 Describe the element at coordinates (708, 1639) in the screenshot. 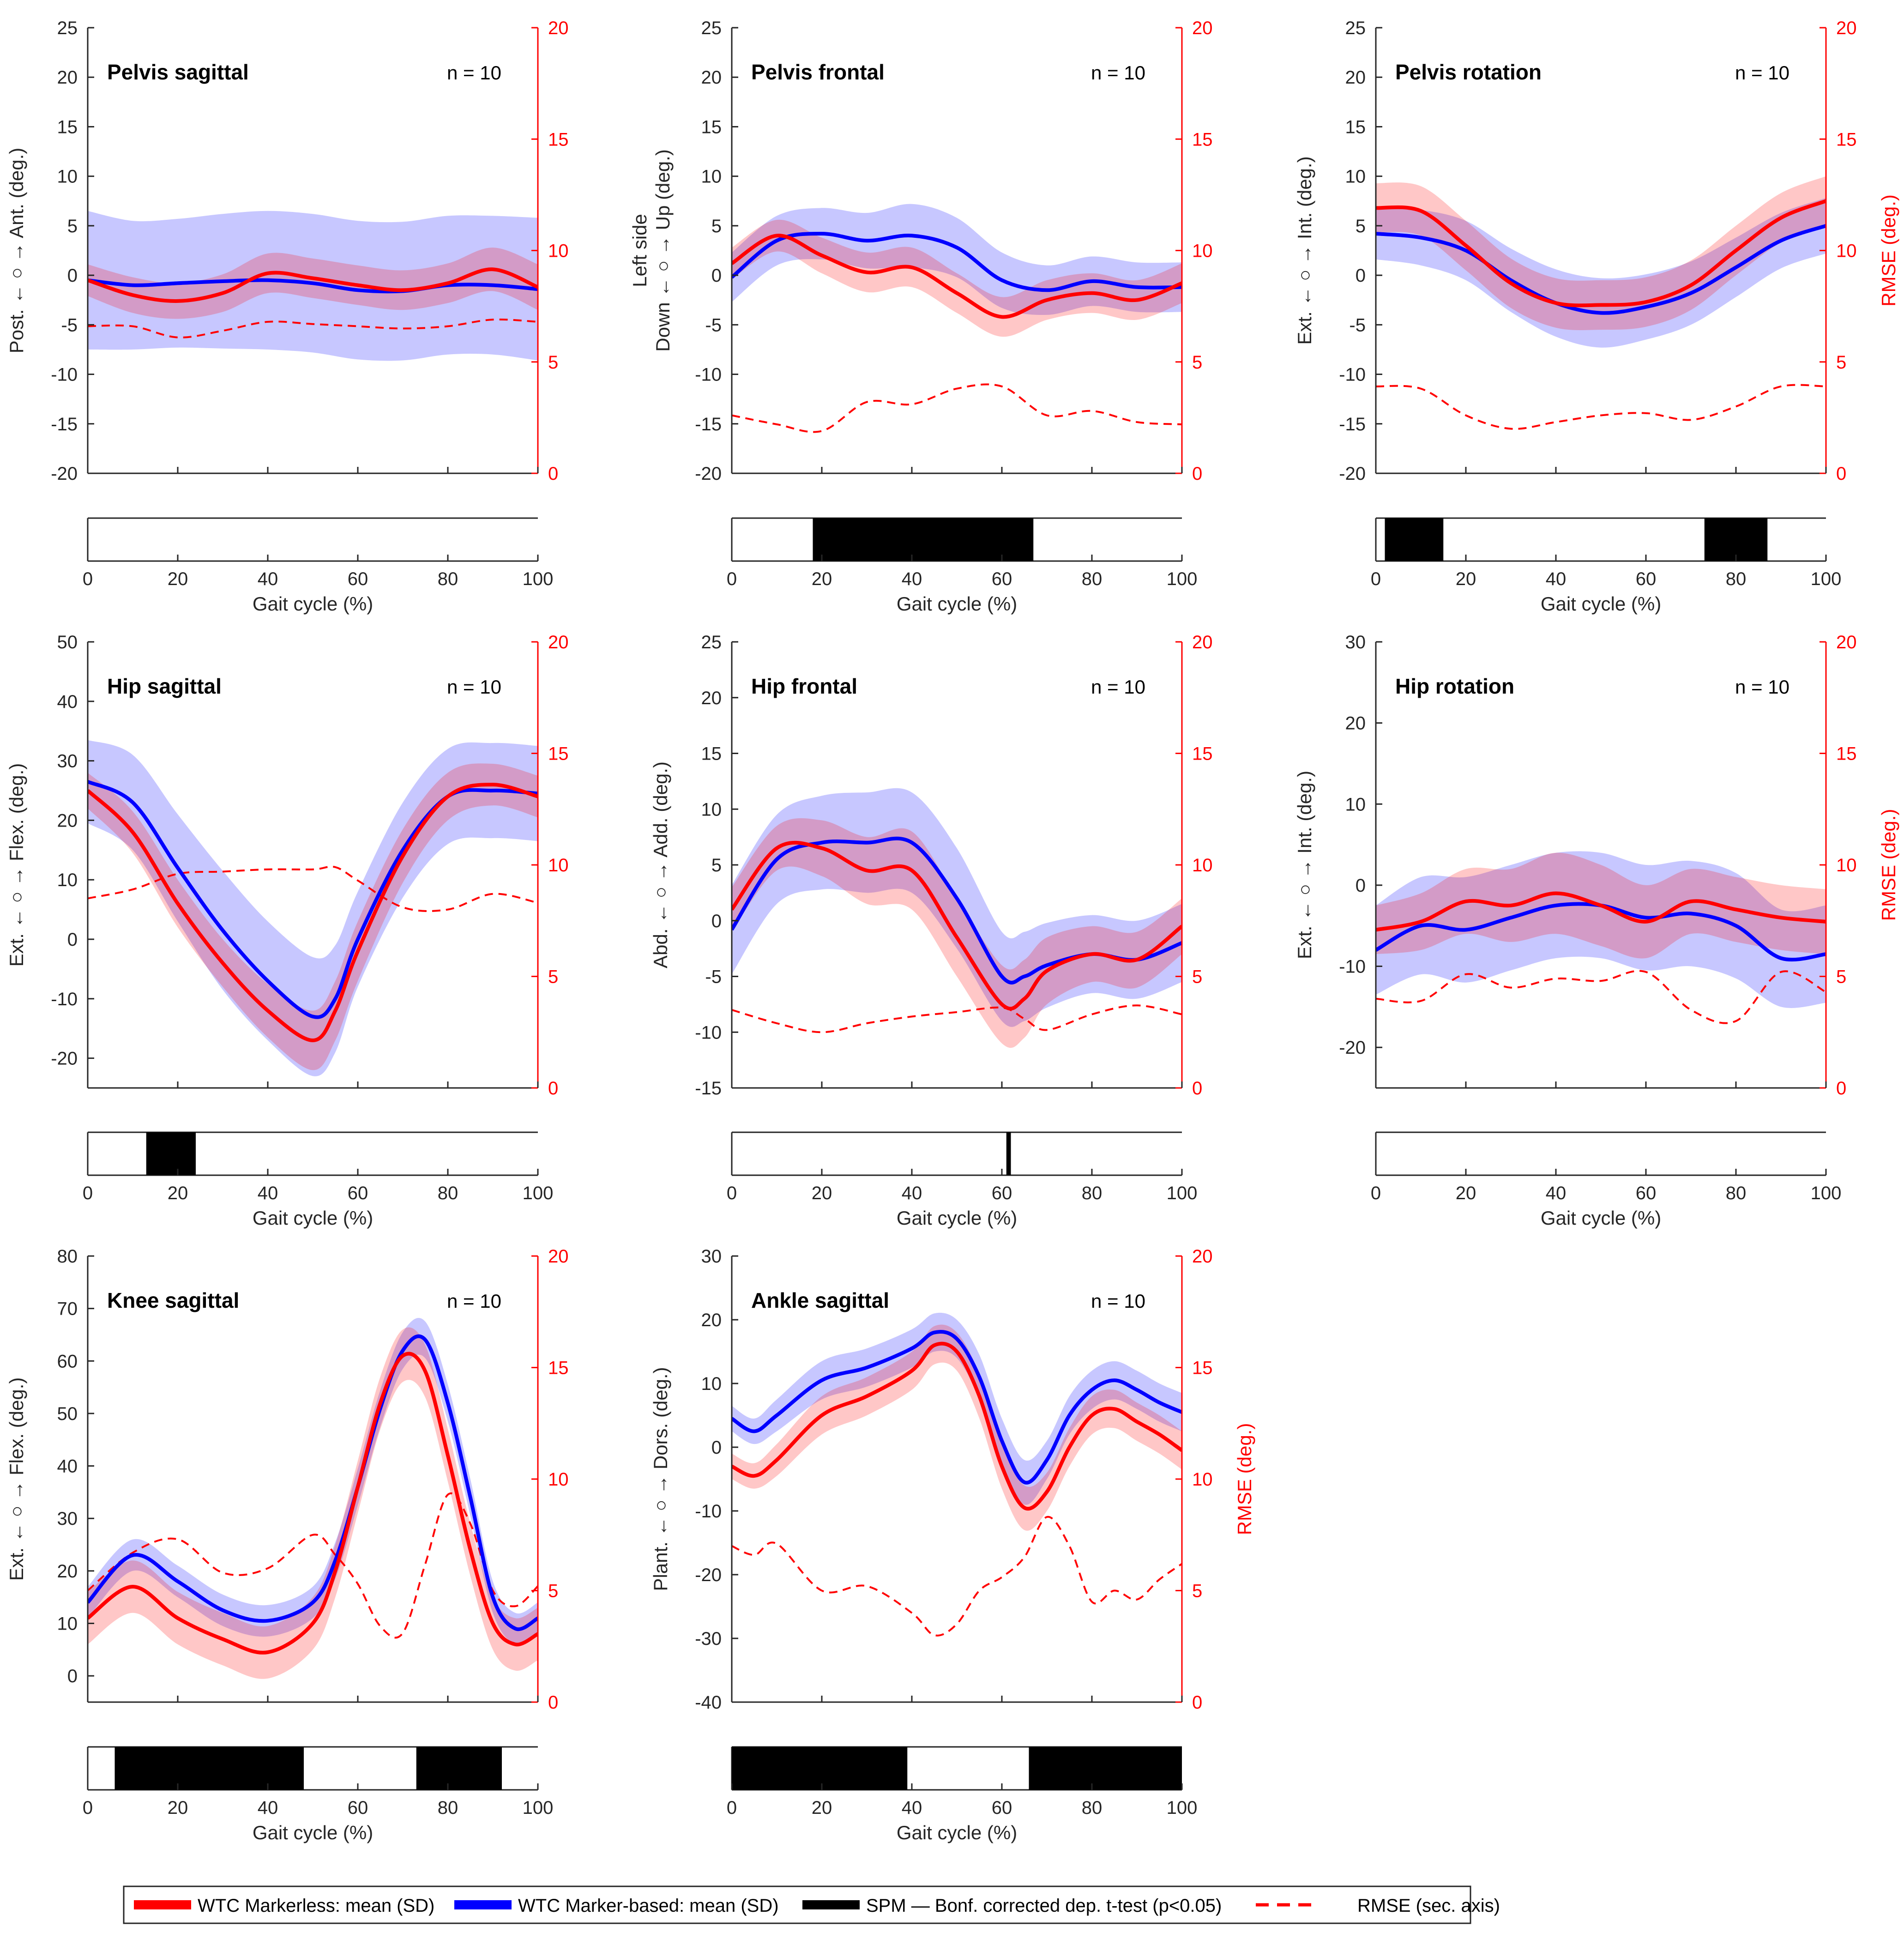

I see `y-tick-label: -30` at that location.